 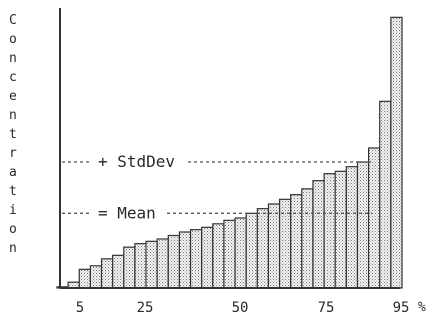 I want to click on y-label-char: r, so click(x=13, y=153).